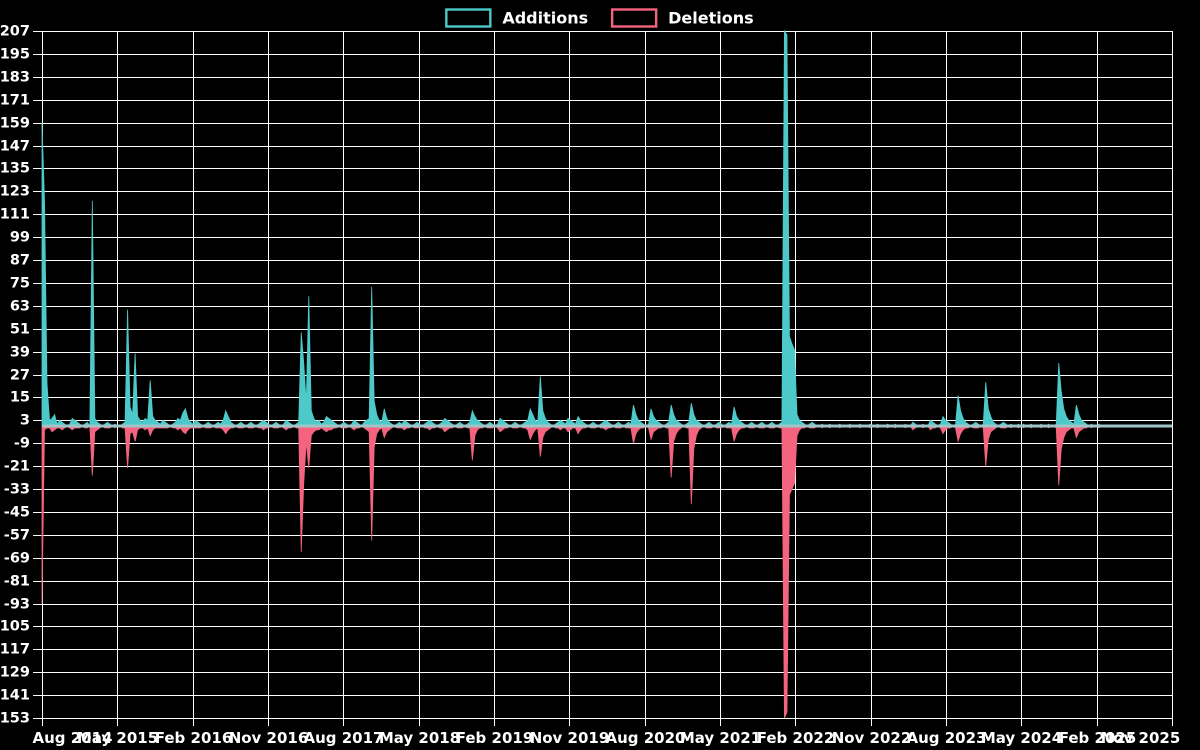 This screenshot has height=750, width=1200. What do you see at coordinates (796, 738) in the screenshot?
I see `x-tick-label: Feb 2022` at bounding box center [796, 738].